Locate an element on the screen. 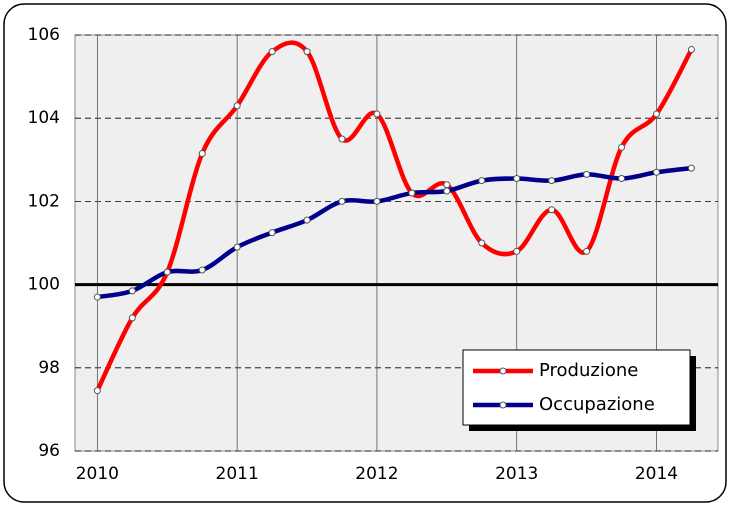 Image resolution: width=731 pixels, height=507 pixels. x-tick-label: 2013 is located at coordinates (516, 474).